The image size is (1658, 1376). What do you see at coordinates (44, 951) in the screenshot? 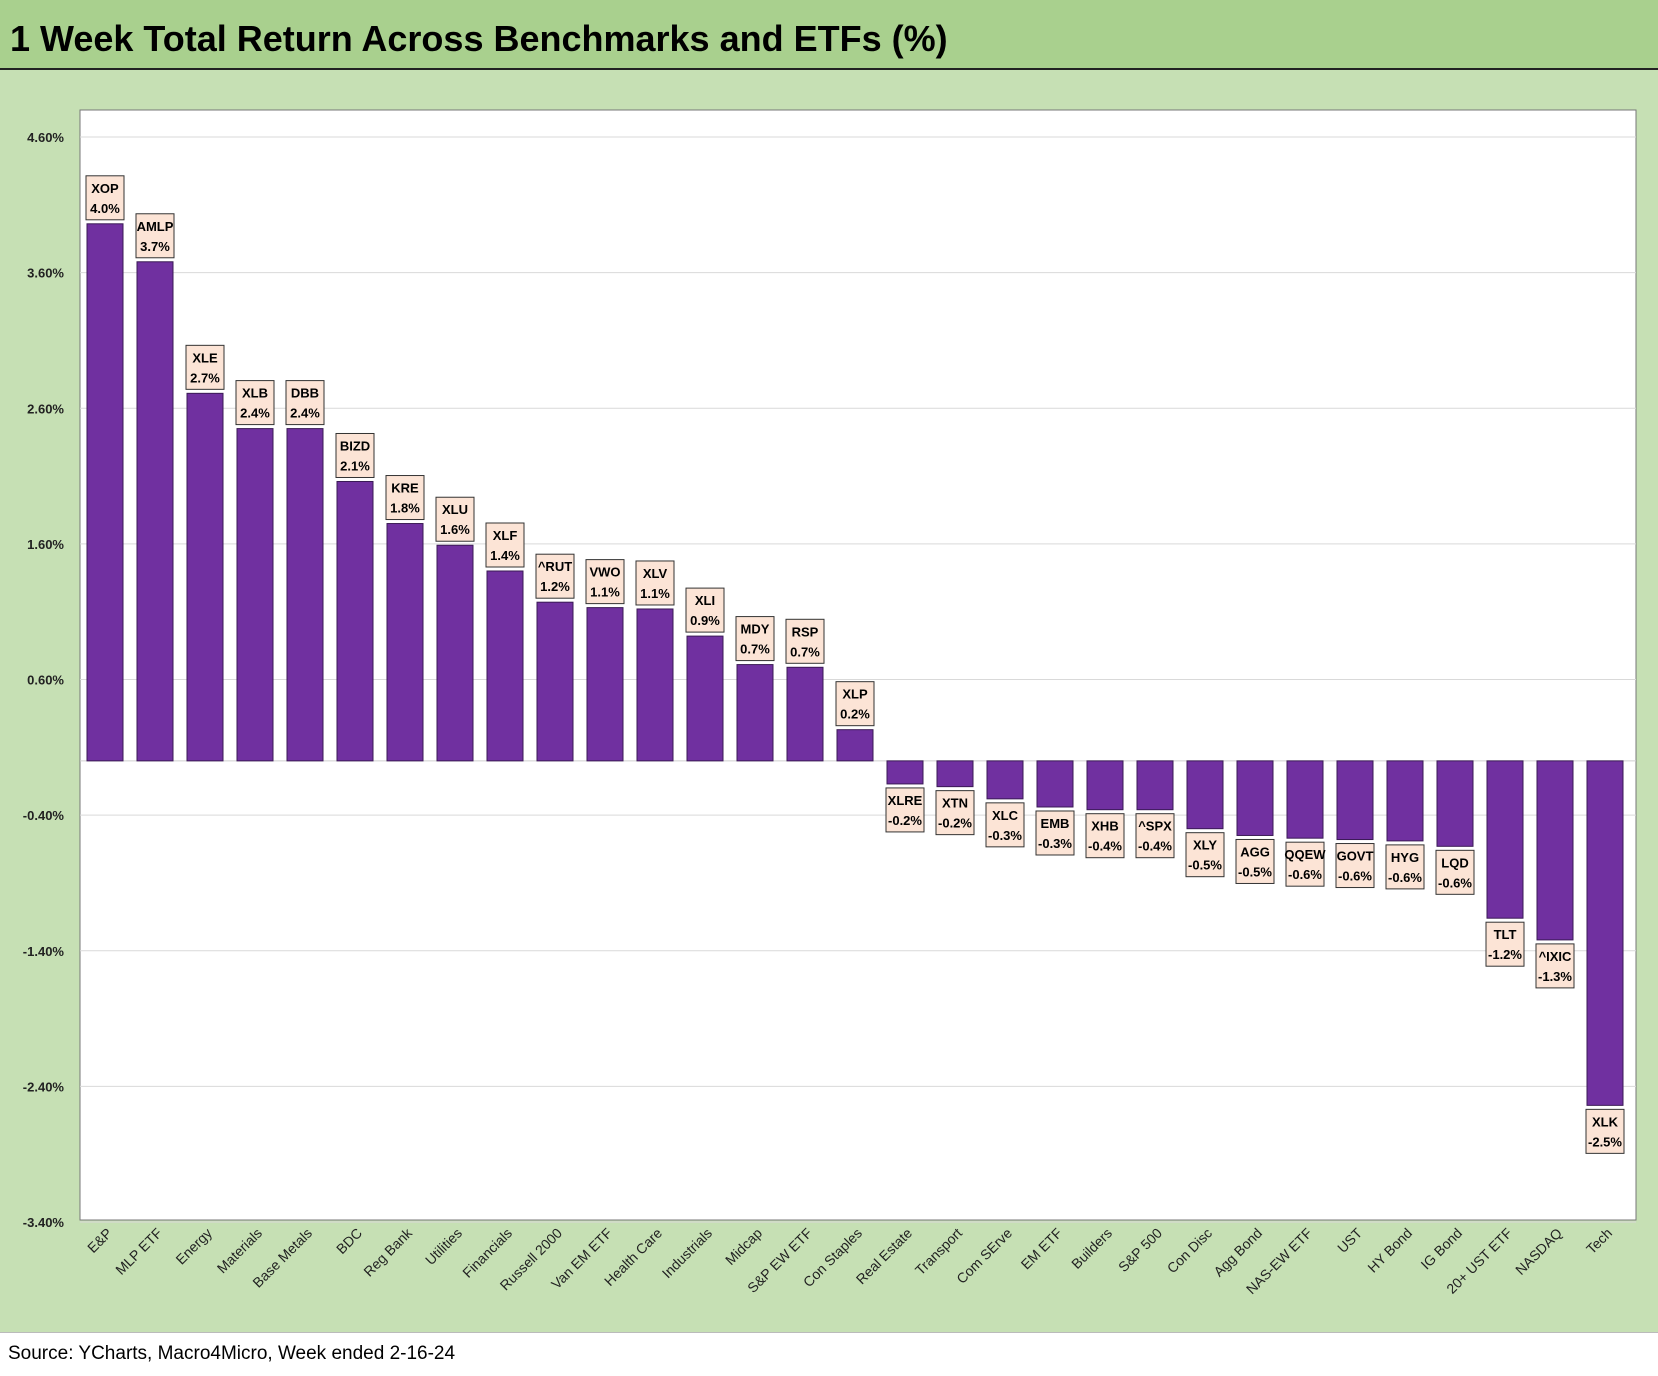
I see `y-tick-label: -1.40%` at bounding box center [44, 951].